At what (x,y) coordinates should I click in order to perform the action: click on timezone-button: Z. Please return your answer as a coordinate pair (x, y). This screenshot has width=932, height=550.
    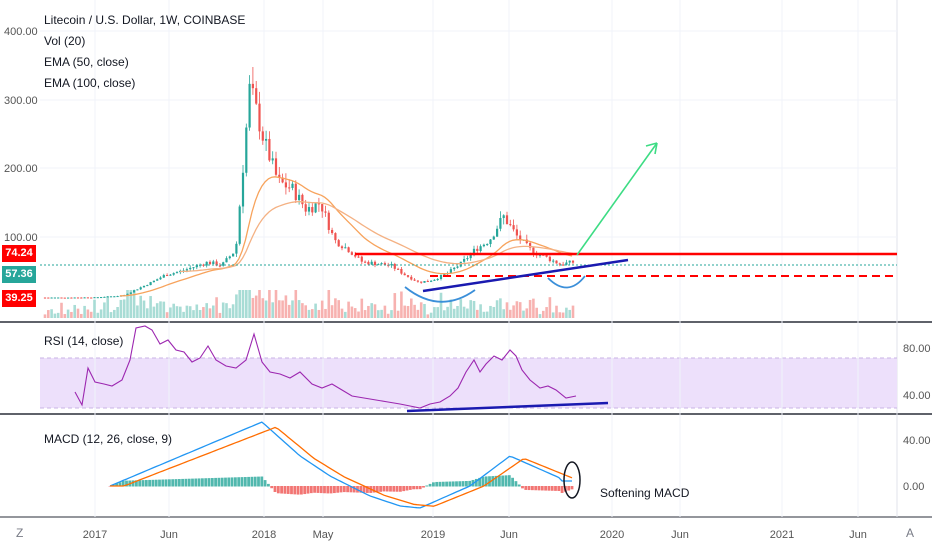
    Looking at the image, I should click on (20, 533).